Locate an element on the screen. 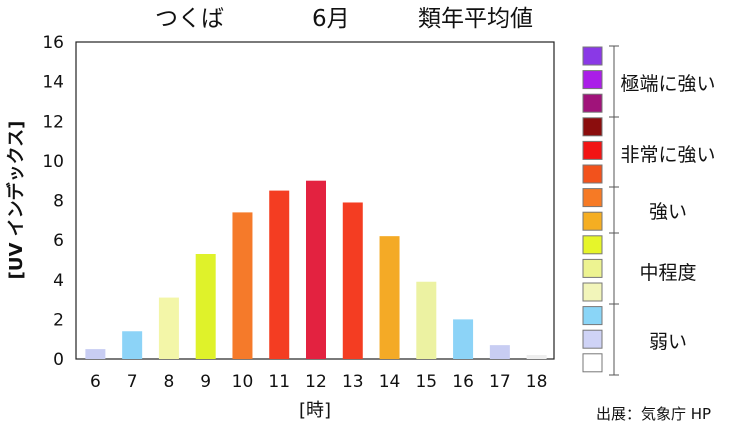  x-tick-label: 18 is located at coordinates (537, 382).